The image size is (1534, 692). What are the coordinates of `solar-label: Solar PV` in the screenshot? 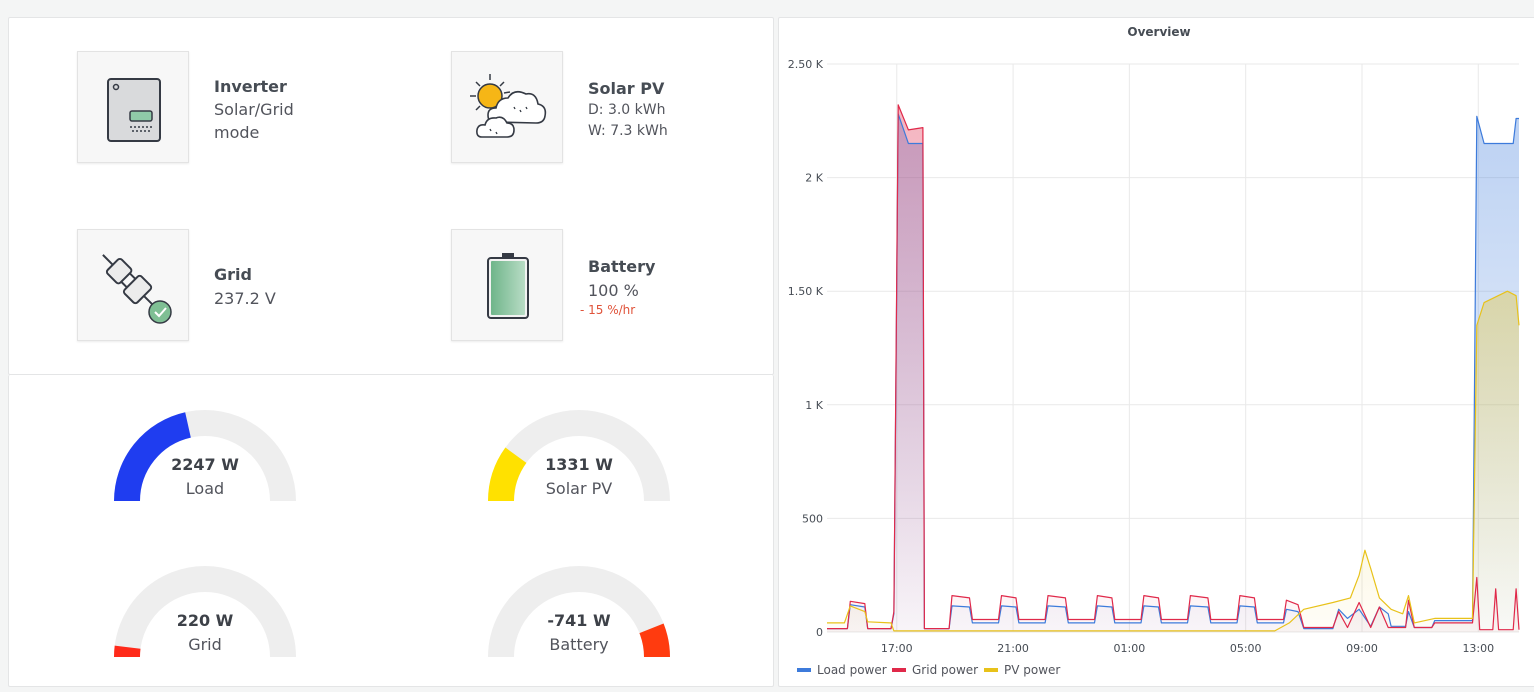 It's located at (579, 488).